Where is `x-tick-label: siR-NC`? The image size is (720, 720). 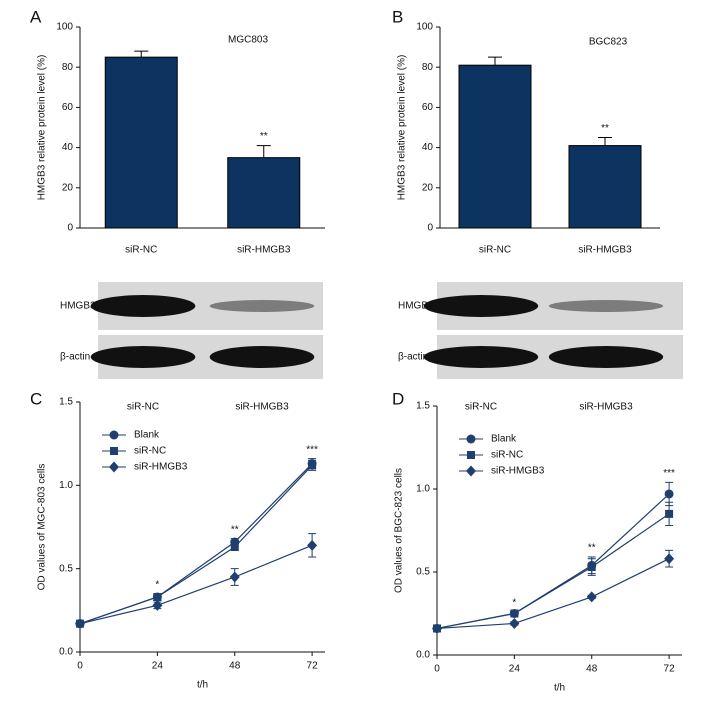
x-tick-label: siR-NC is located at coordinates (495, 250).